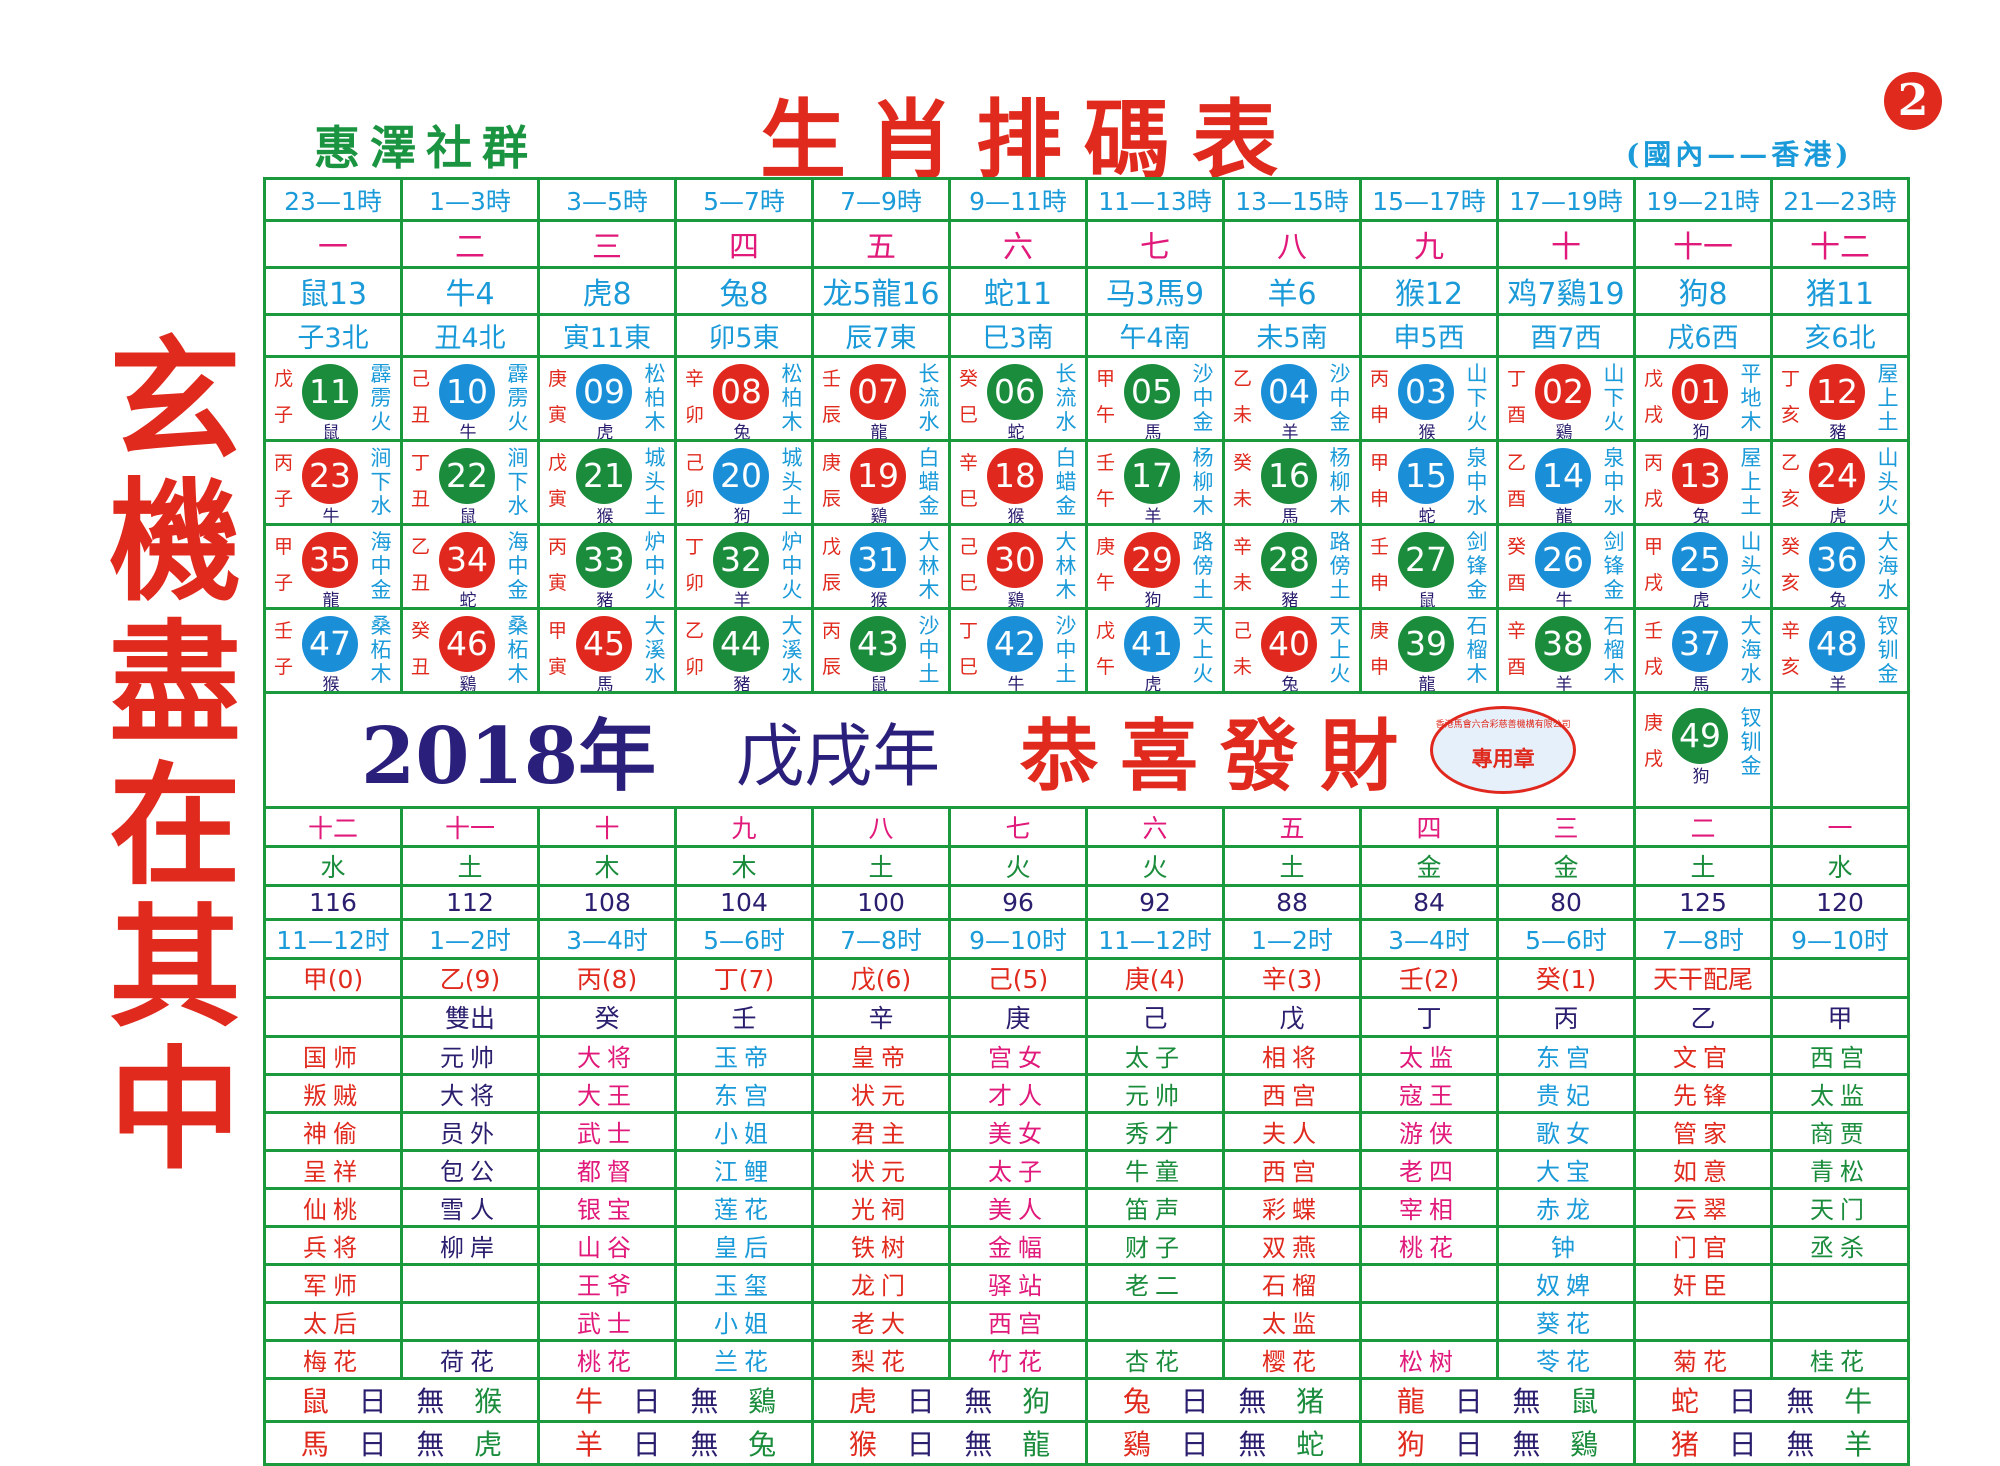 Image resolution: width=2000 pixels, height=1466 pixels. I want to click on zodiac-label: 羊, so click(1290, 432).